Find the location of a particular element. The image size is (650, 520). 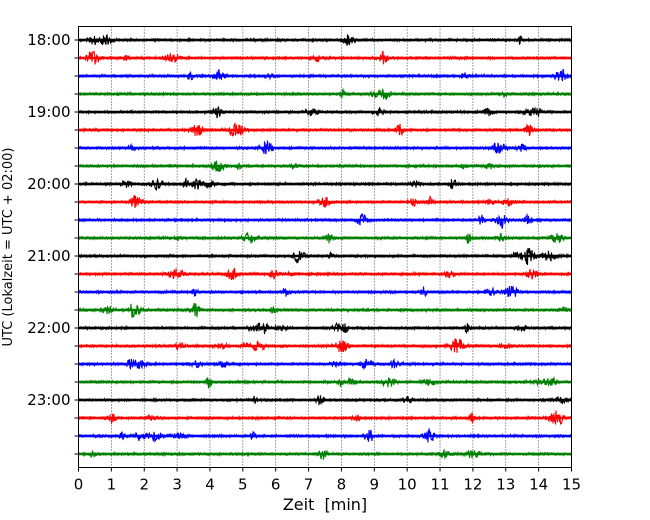

y-tick-label: 19:00 is located at coordinates (48, 112).